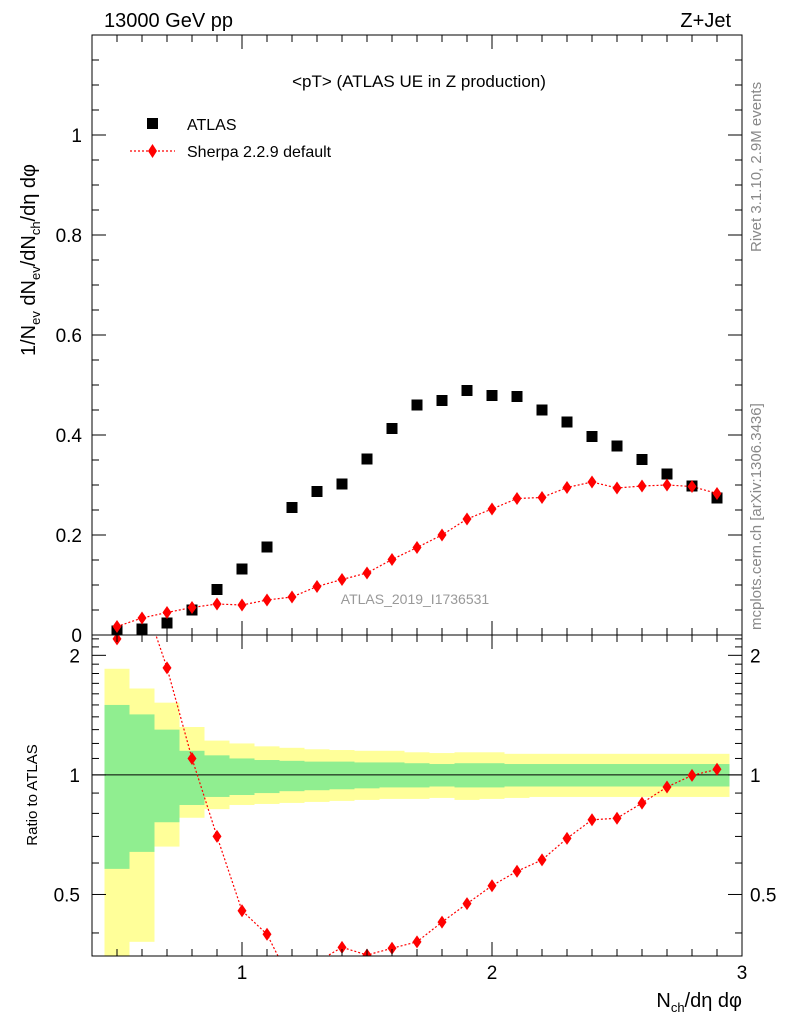 This screenshot has height=1024, width=786. Describe the element at coordinates (152, 123) in the screenshot. I see `legend-atlas-marker` at that location.